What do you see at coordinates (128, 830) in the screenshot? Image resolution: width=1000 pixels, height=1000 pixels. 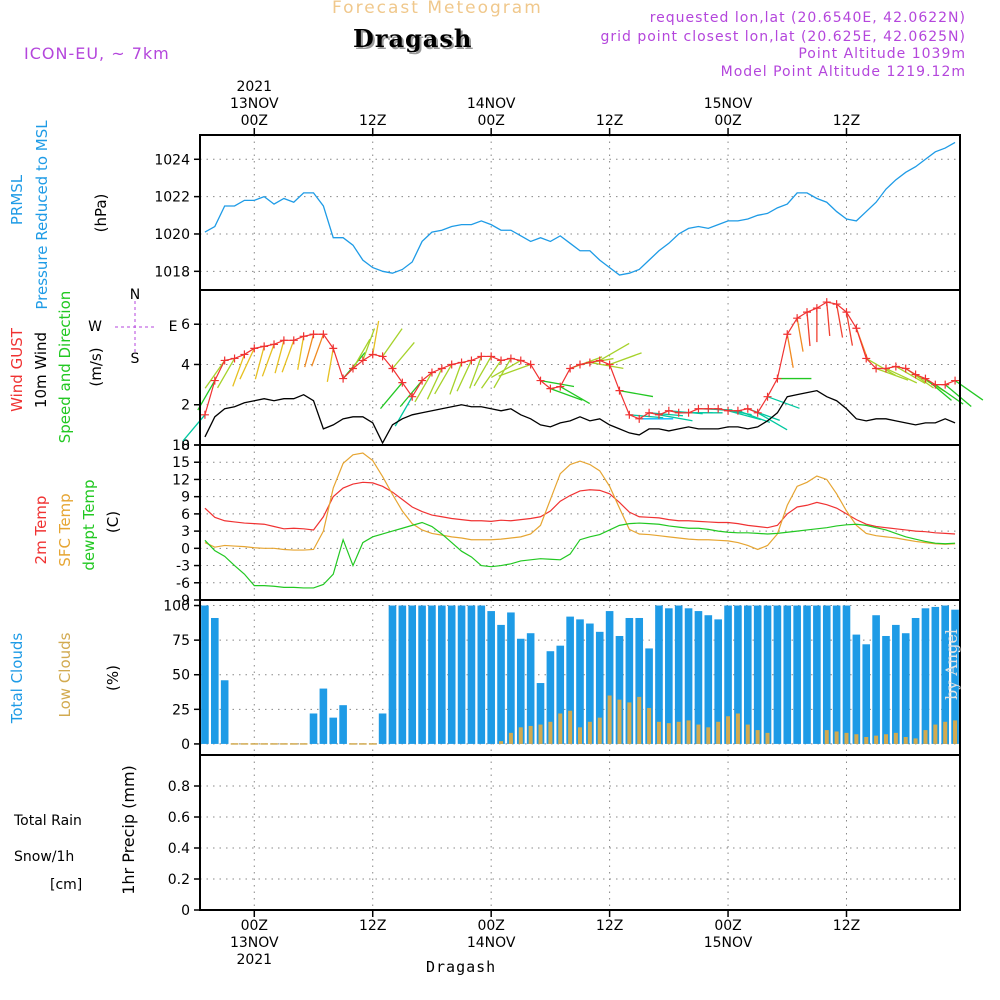 I see `precip-label: 1hr Precip (mm)` at bounding box center [128, 830].